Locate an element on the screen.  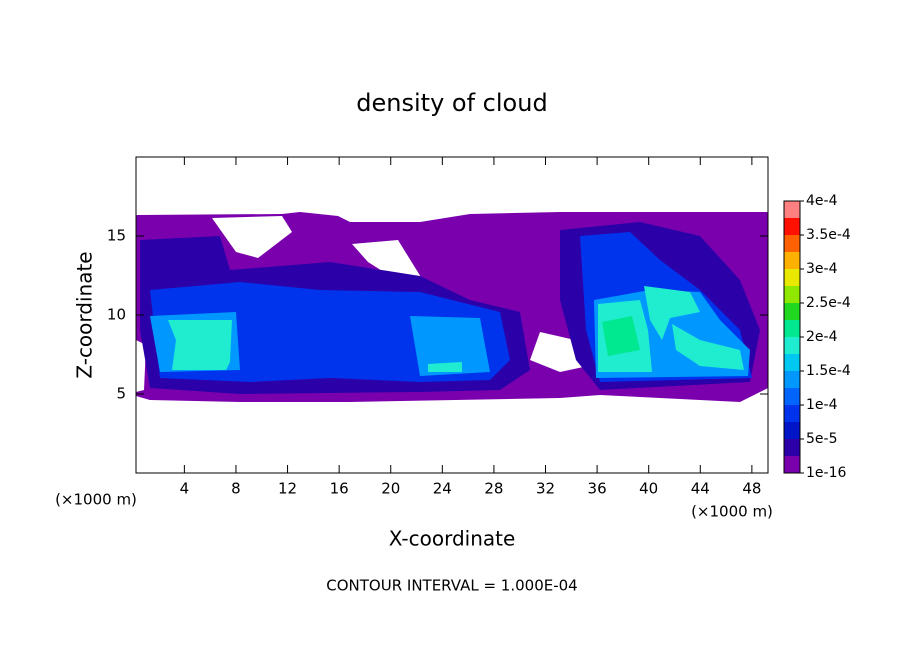
colorbar-label: 1e-16 is located at coordinates (826, 473).